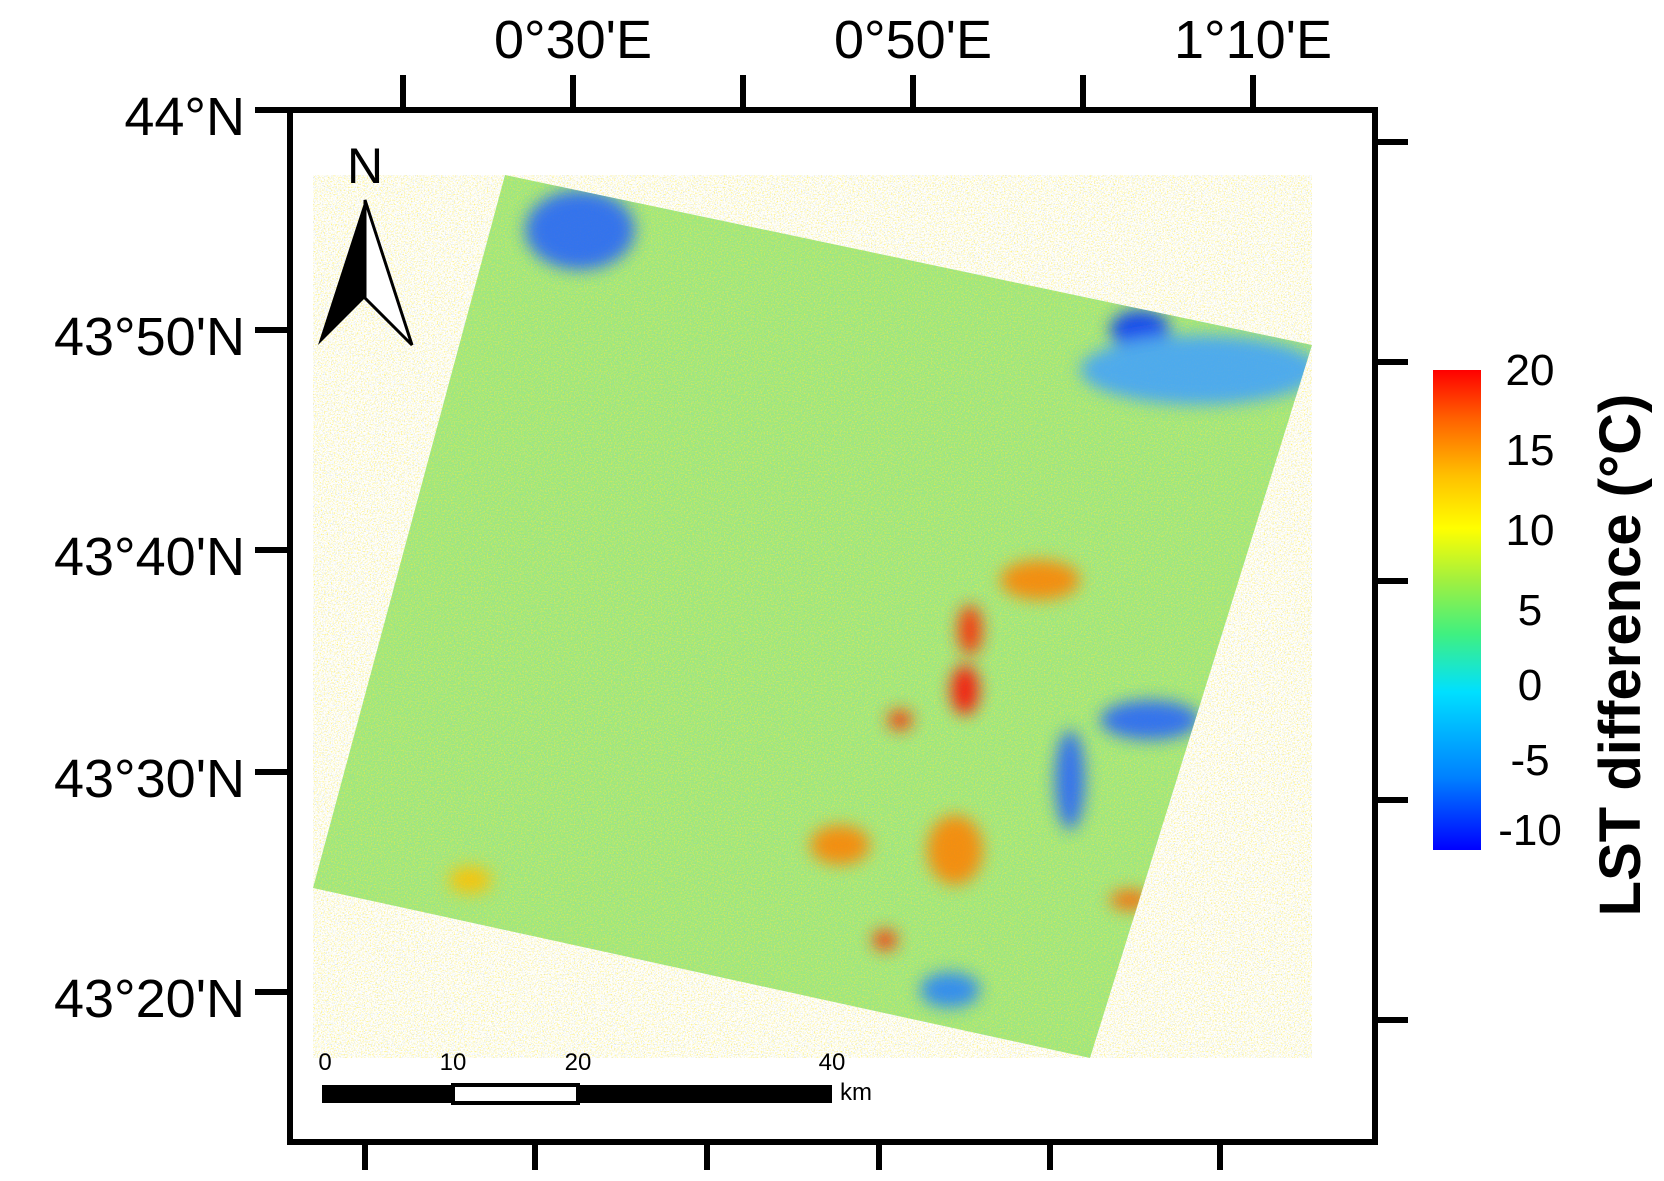  I want to click on right-axis, so click(1391, 581).